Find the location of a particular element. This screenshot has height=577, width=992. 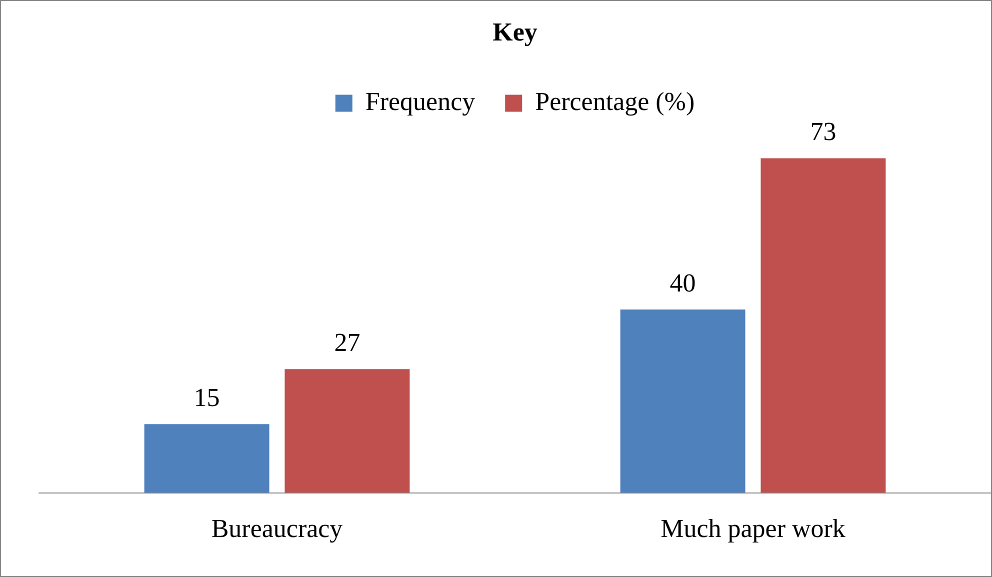

x-tick-label: Much paper work is located at coordinates (753, 529).